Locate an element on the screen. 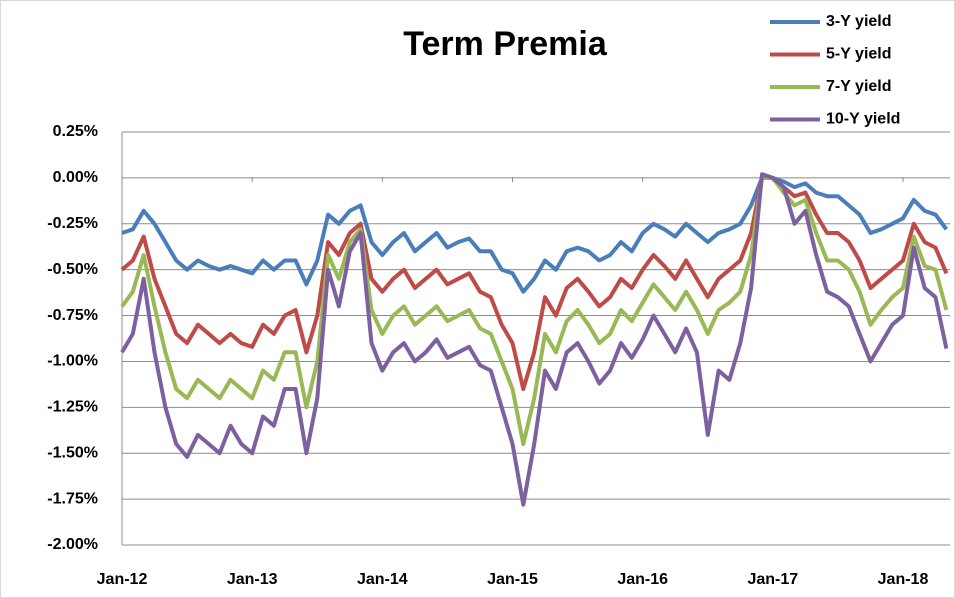 Image resolution: width=955 pixels, height=598 pixels. y-tick-label: -1.25% is located at coordinates (72, 407).